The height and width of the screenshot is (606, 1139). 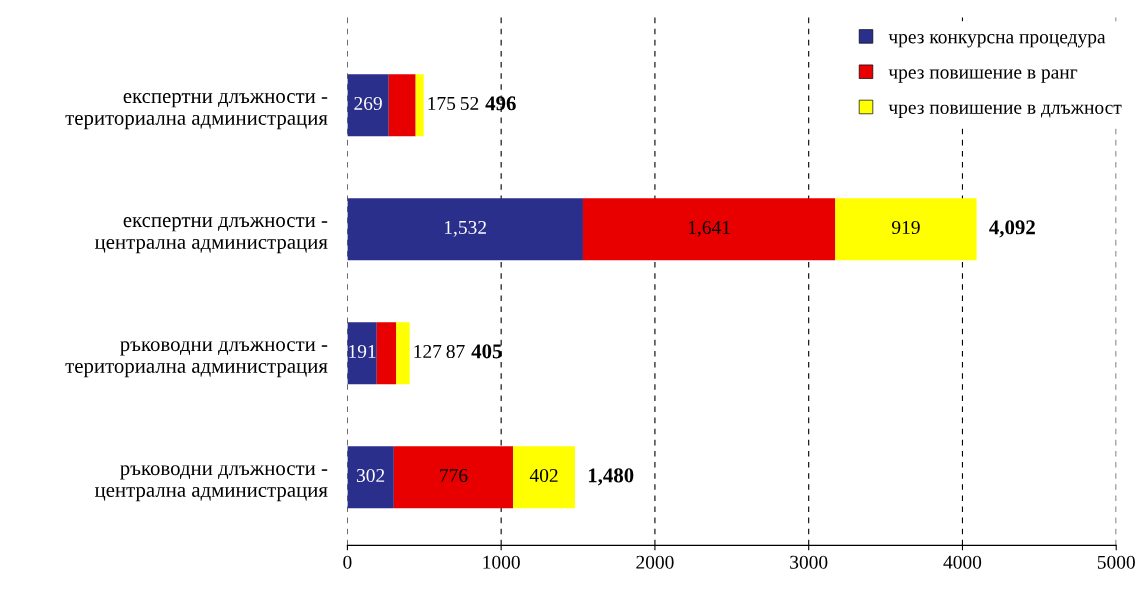 I want to click on data-label: 402, so click(x=543, y=475).